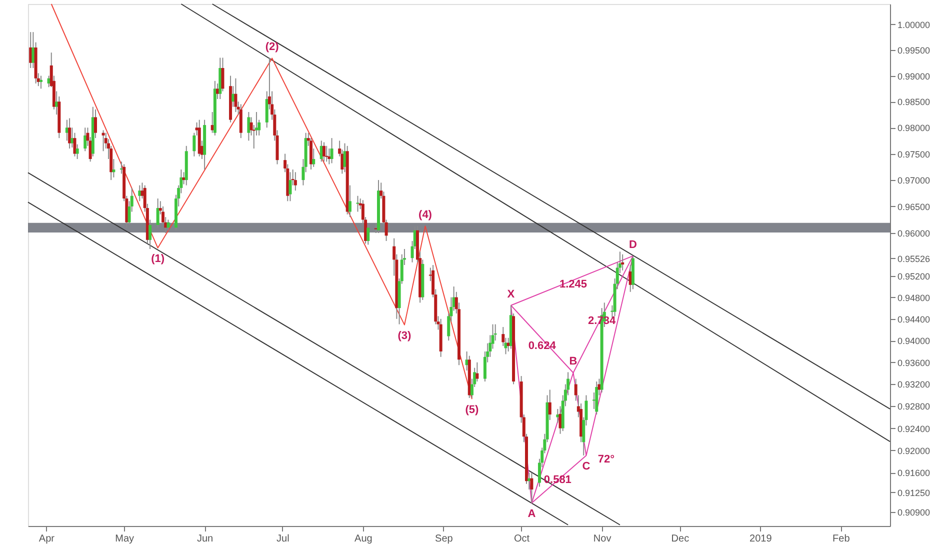 Image resolution: width=932 pixels, height=550 pixels. What do you see at coordinates (914, 259) in the screenshot?
I see `y-tick-label: 0.95526` at bounding box center [914, 259].